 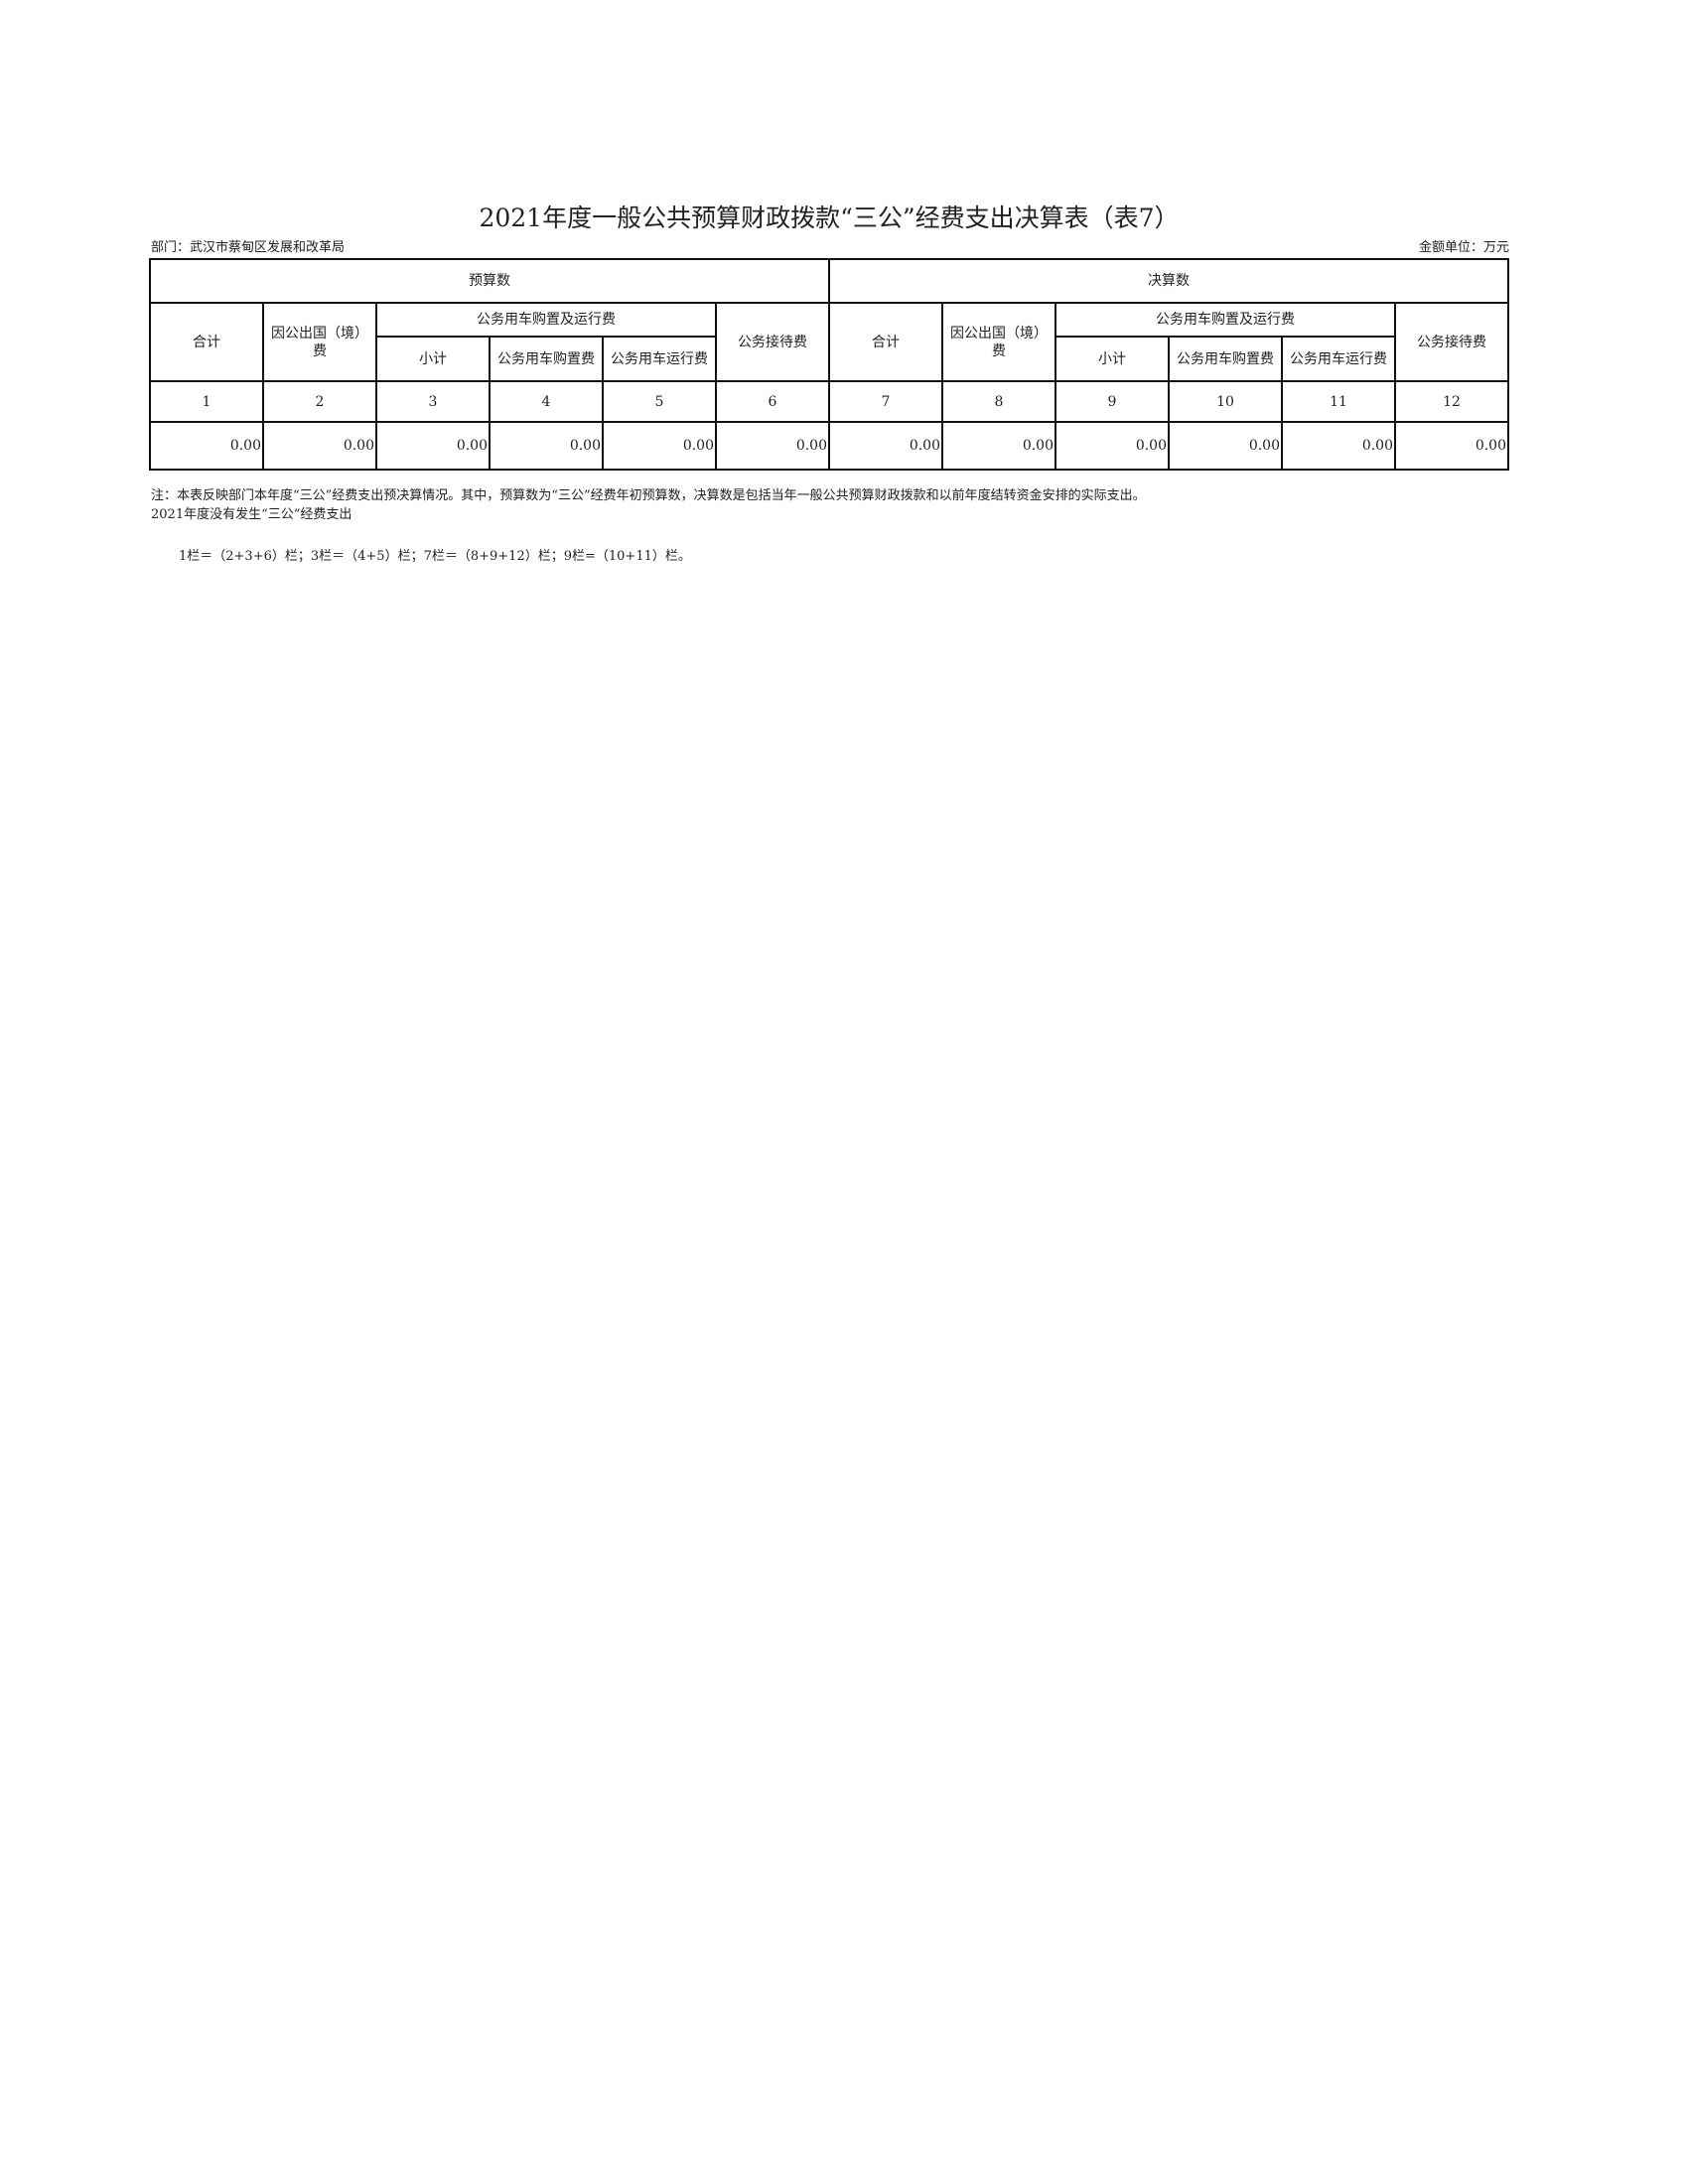 What do you see at coordinates (489, 281) in the screenshot?
I see `group-budget: 预算数` at bounding box center [489, 281].